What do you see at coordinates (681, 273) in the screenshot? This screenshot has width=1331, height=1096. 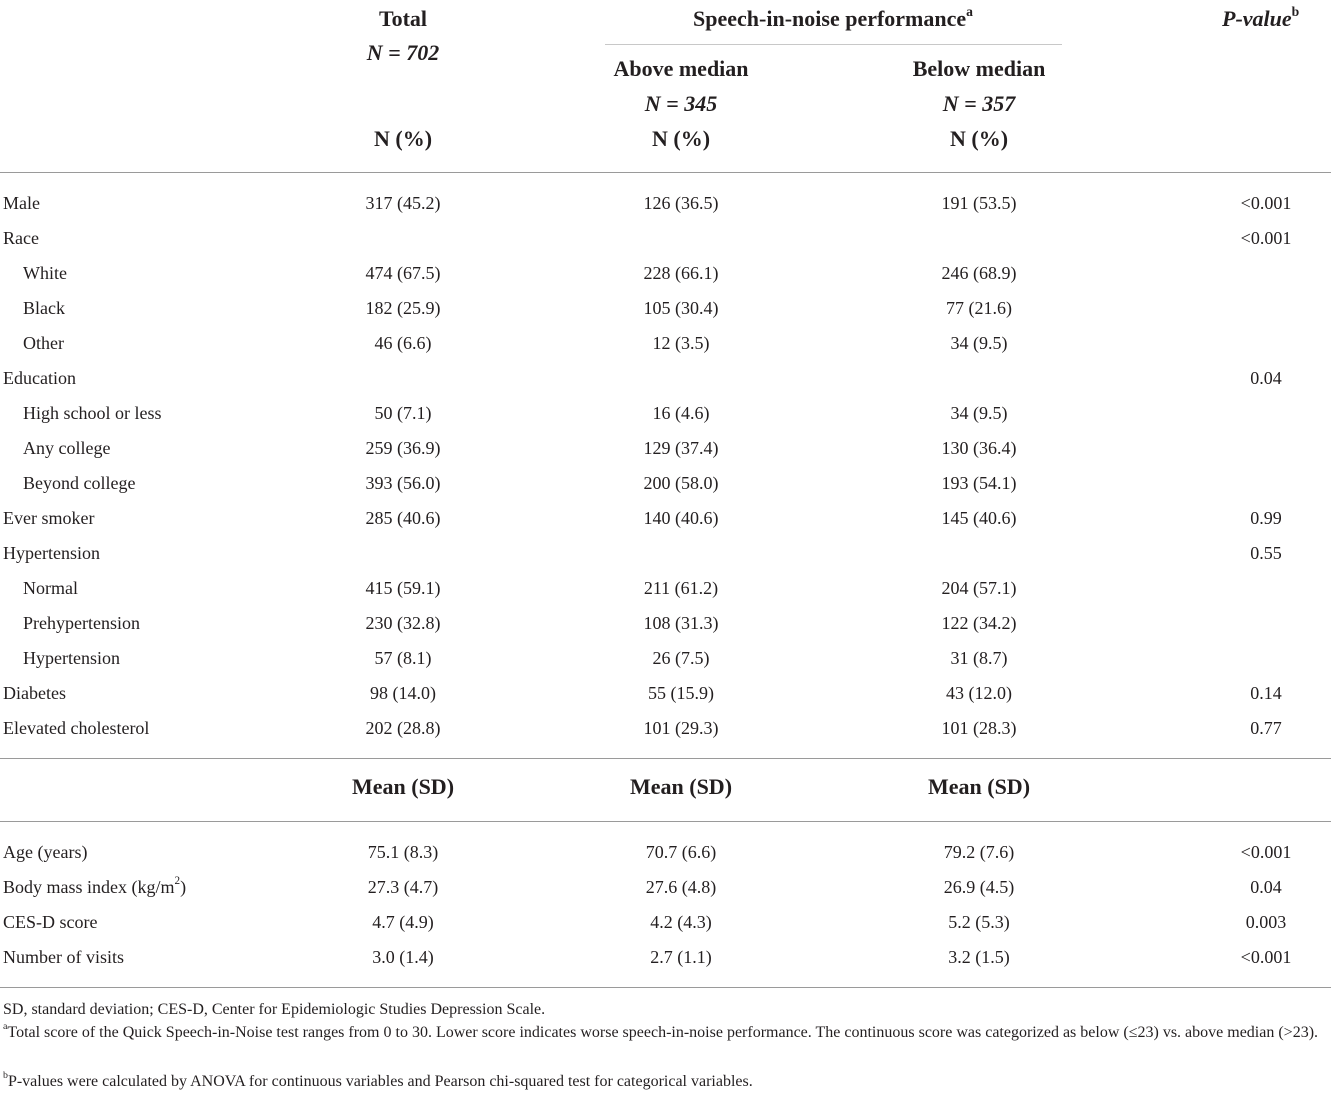 I see `cell-above-median: 228 (66.1)` at bounding box center [681, 273].